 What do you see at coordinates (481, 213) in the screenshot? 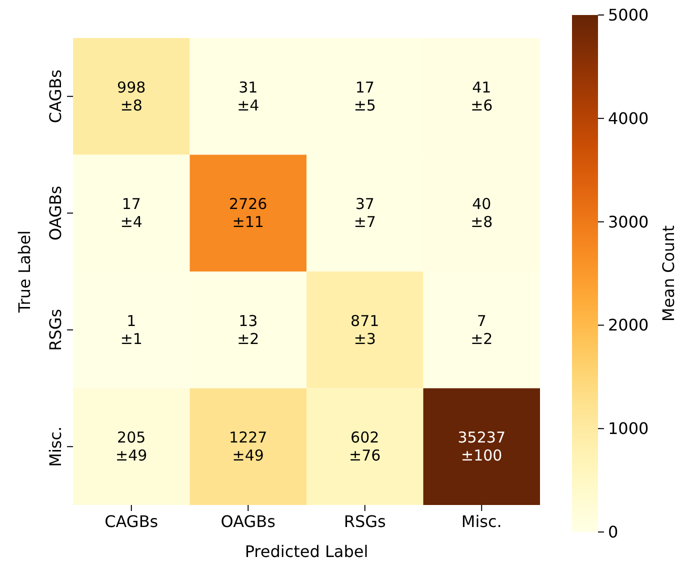
I see `data-label: 40 ±8` at bounding box center [481, 213].